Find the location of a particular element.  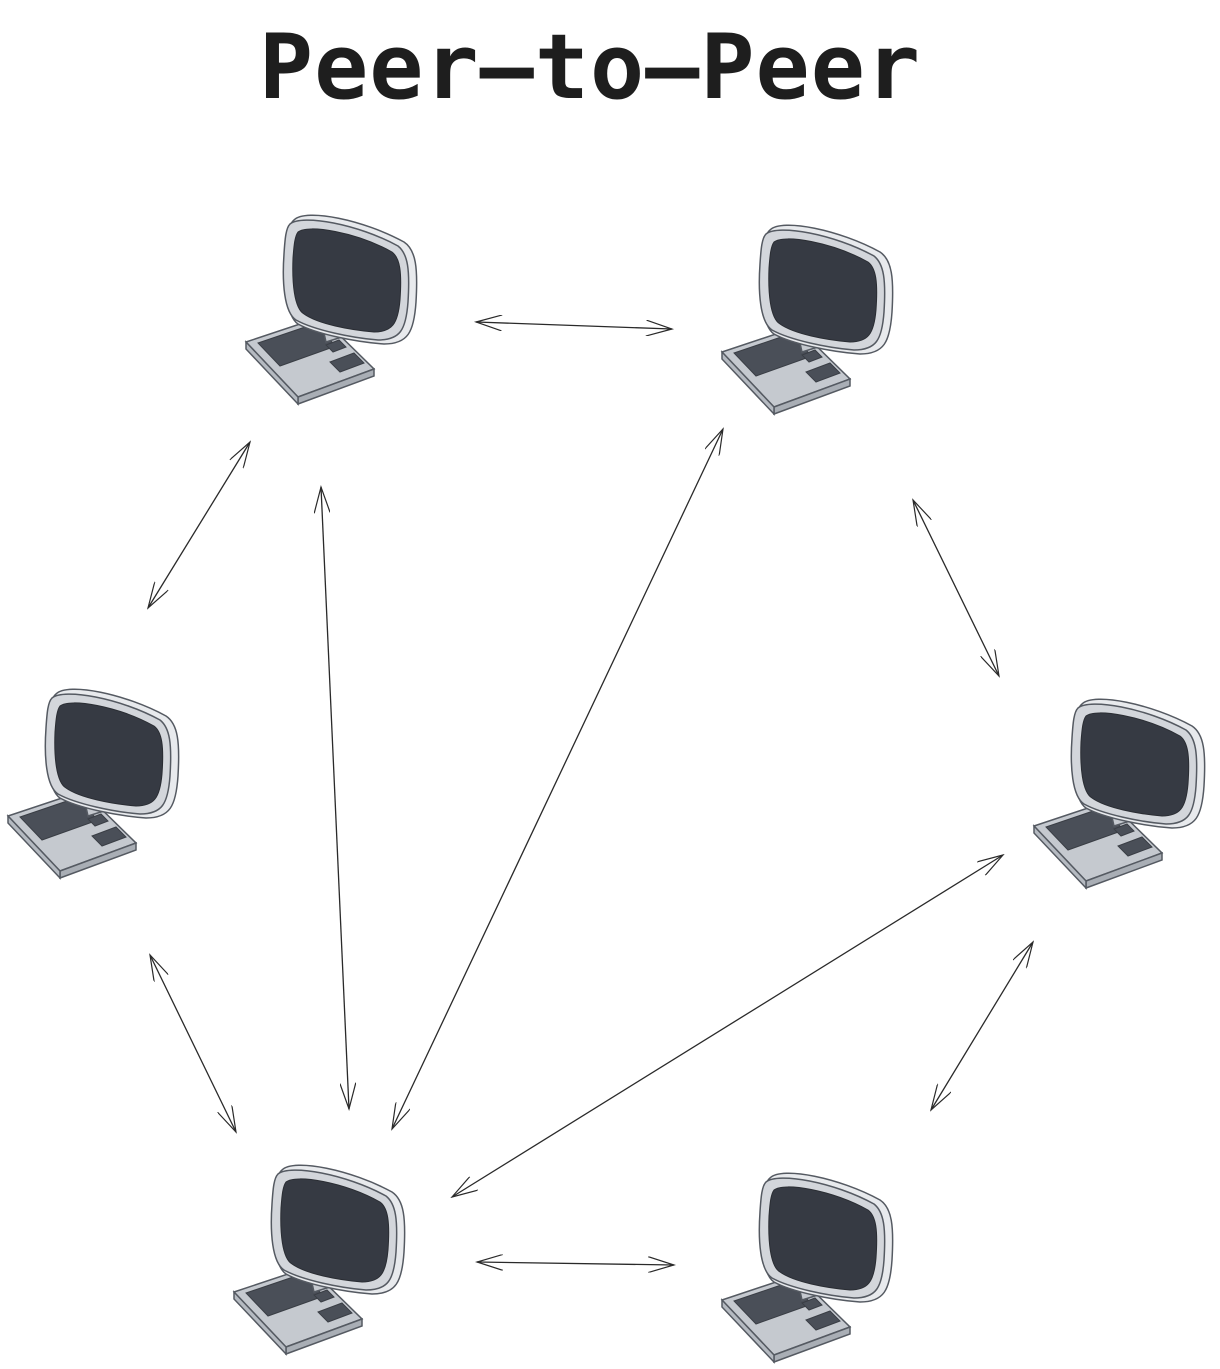

link-top-left-bottom-left is located at coordinates (335, 798).